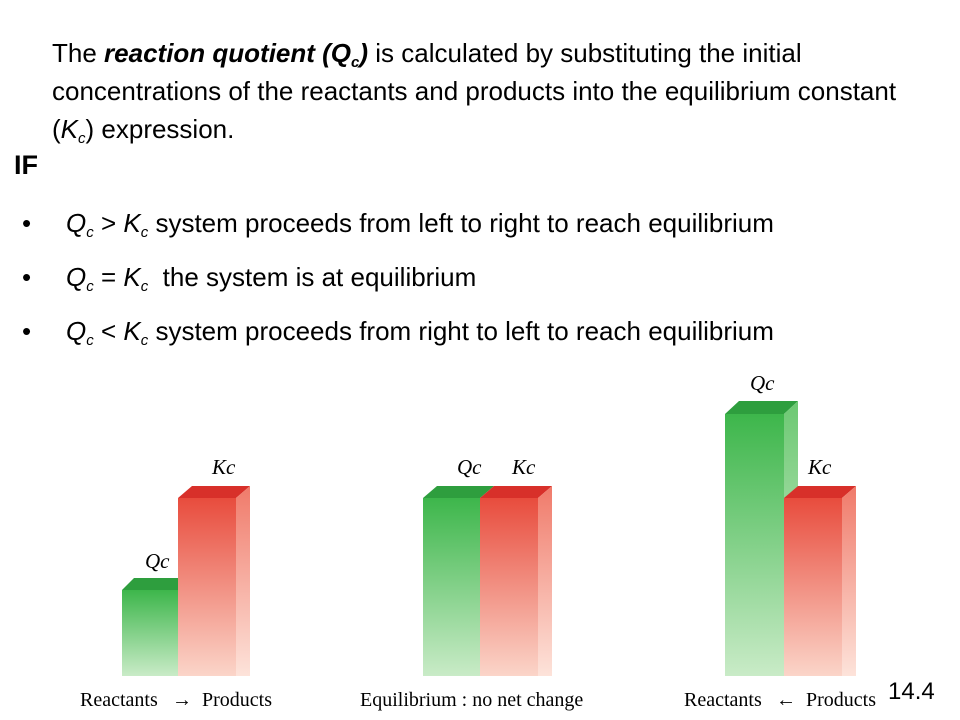 The width and height of the screenshot is (960, 720). What do you see at coordinates (364, 53) in the screenshot?
I see `reaction-quotient-close: )` at bounding box center [364, 53].